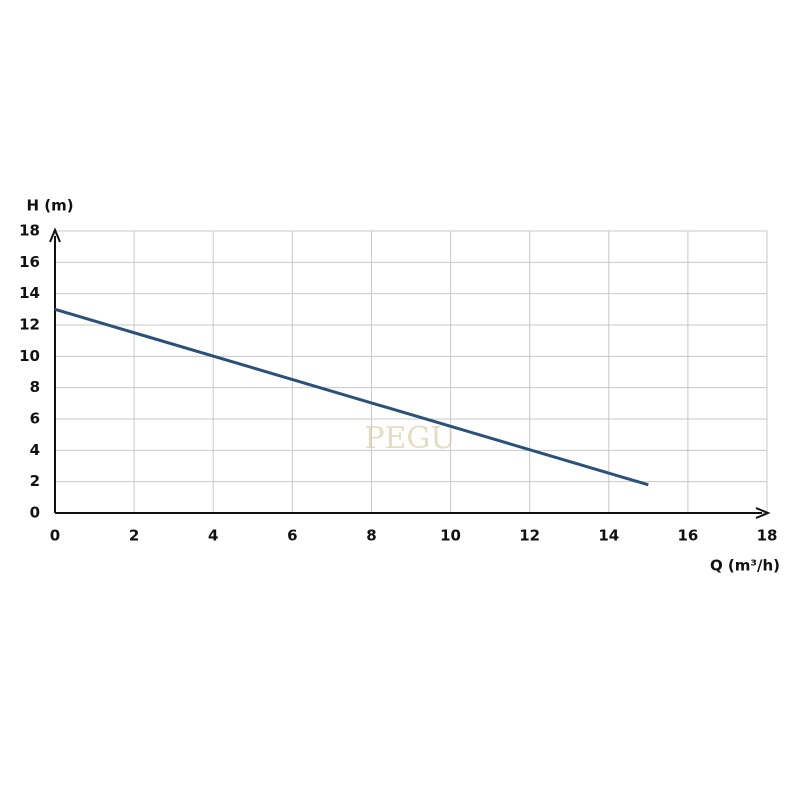  What do you see at coordinates (608, 536) in the screenshot?
I see `x-tick-label: 14` at bounding box center [608, 536].